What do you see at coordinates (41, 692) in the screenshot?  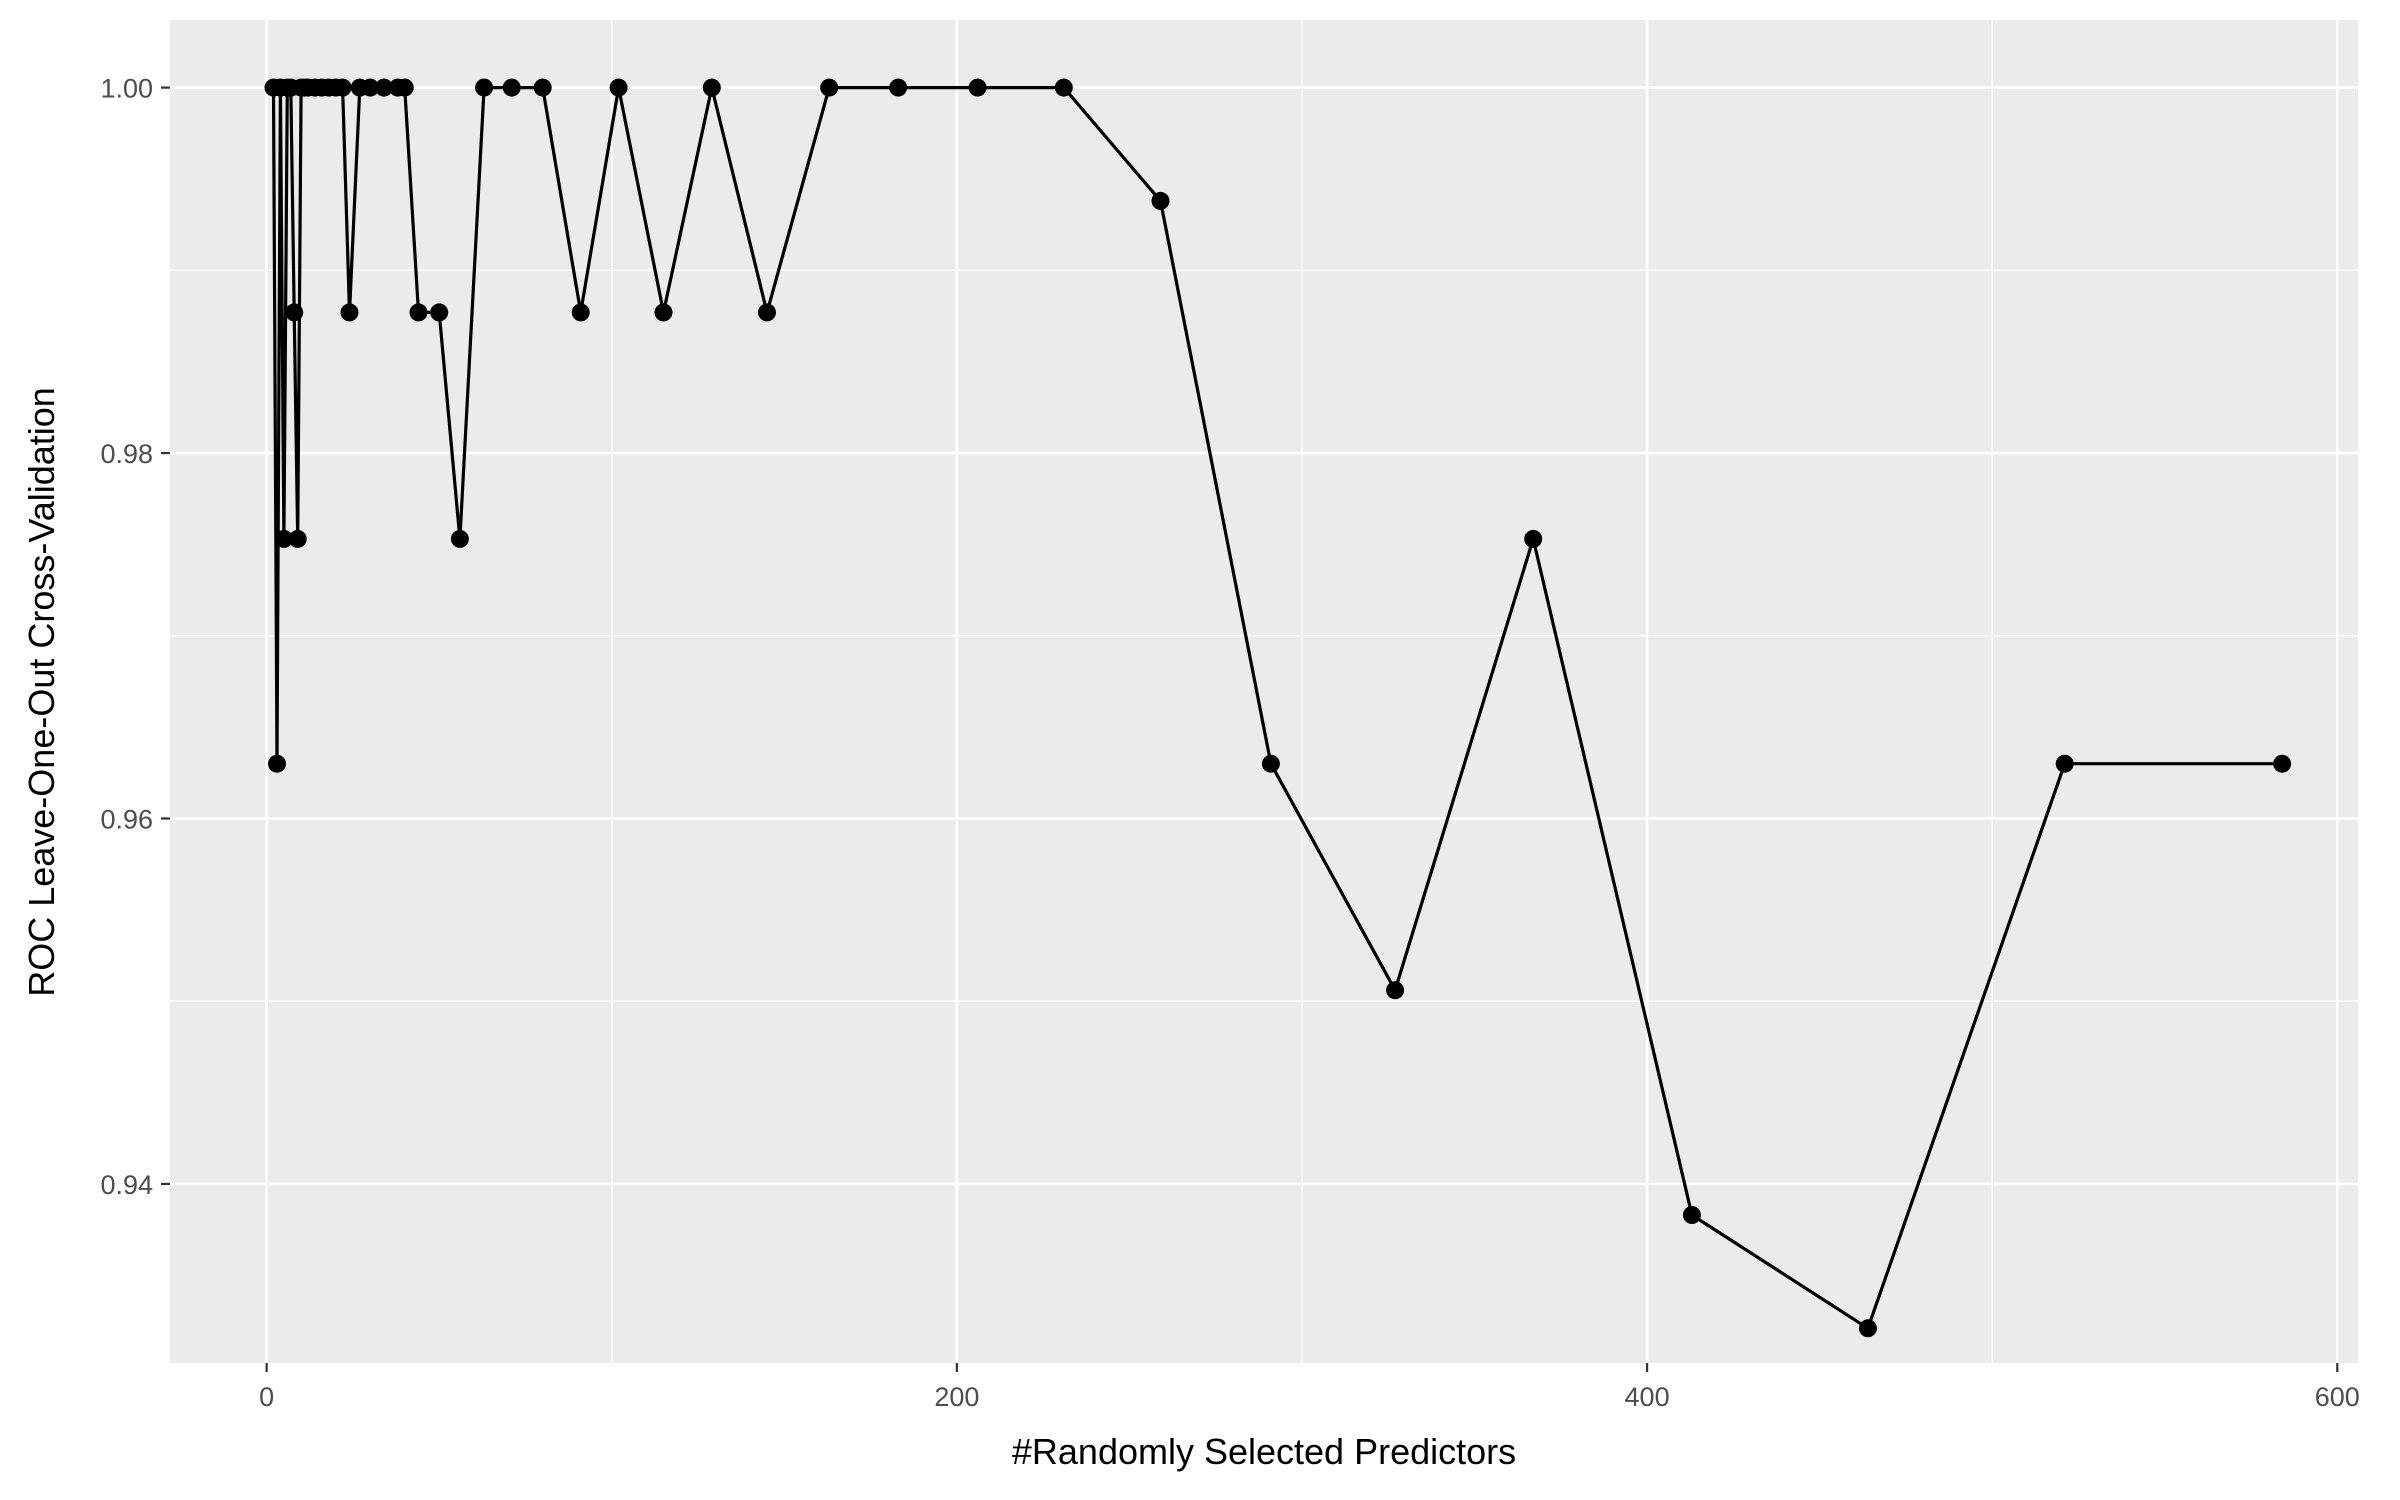 I see `y-axis-title: ROC Leave-One-Out Cross-Validation` at bounding box center [41, 692].